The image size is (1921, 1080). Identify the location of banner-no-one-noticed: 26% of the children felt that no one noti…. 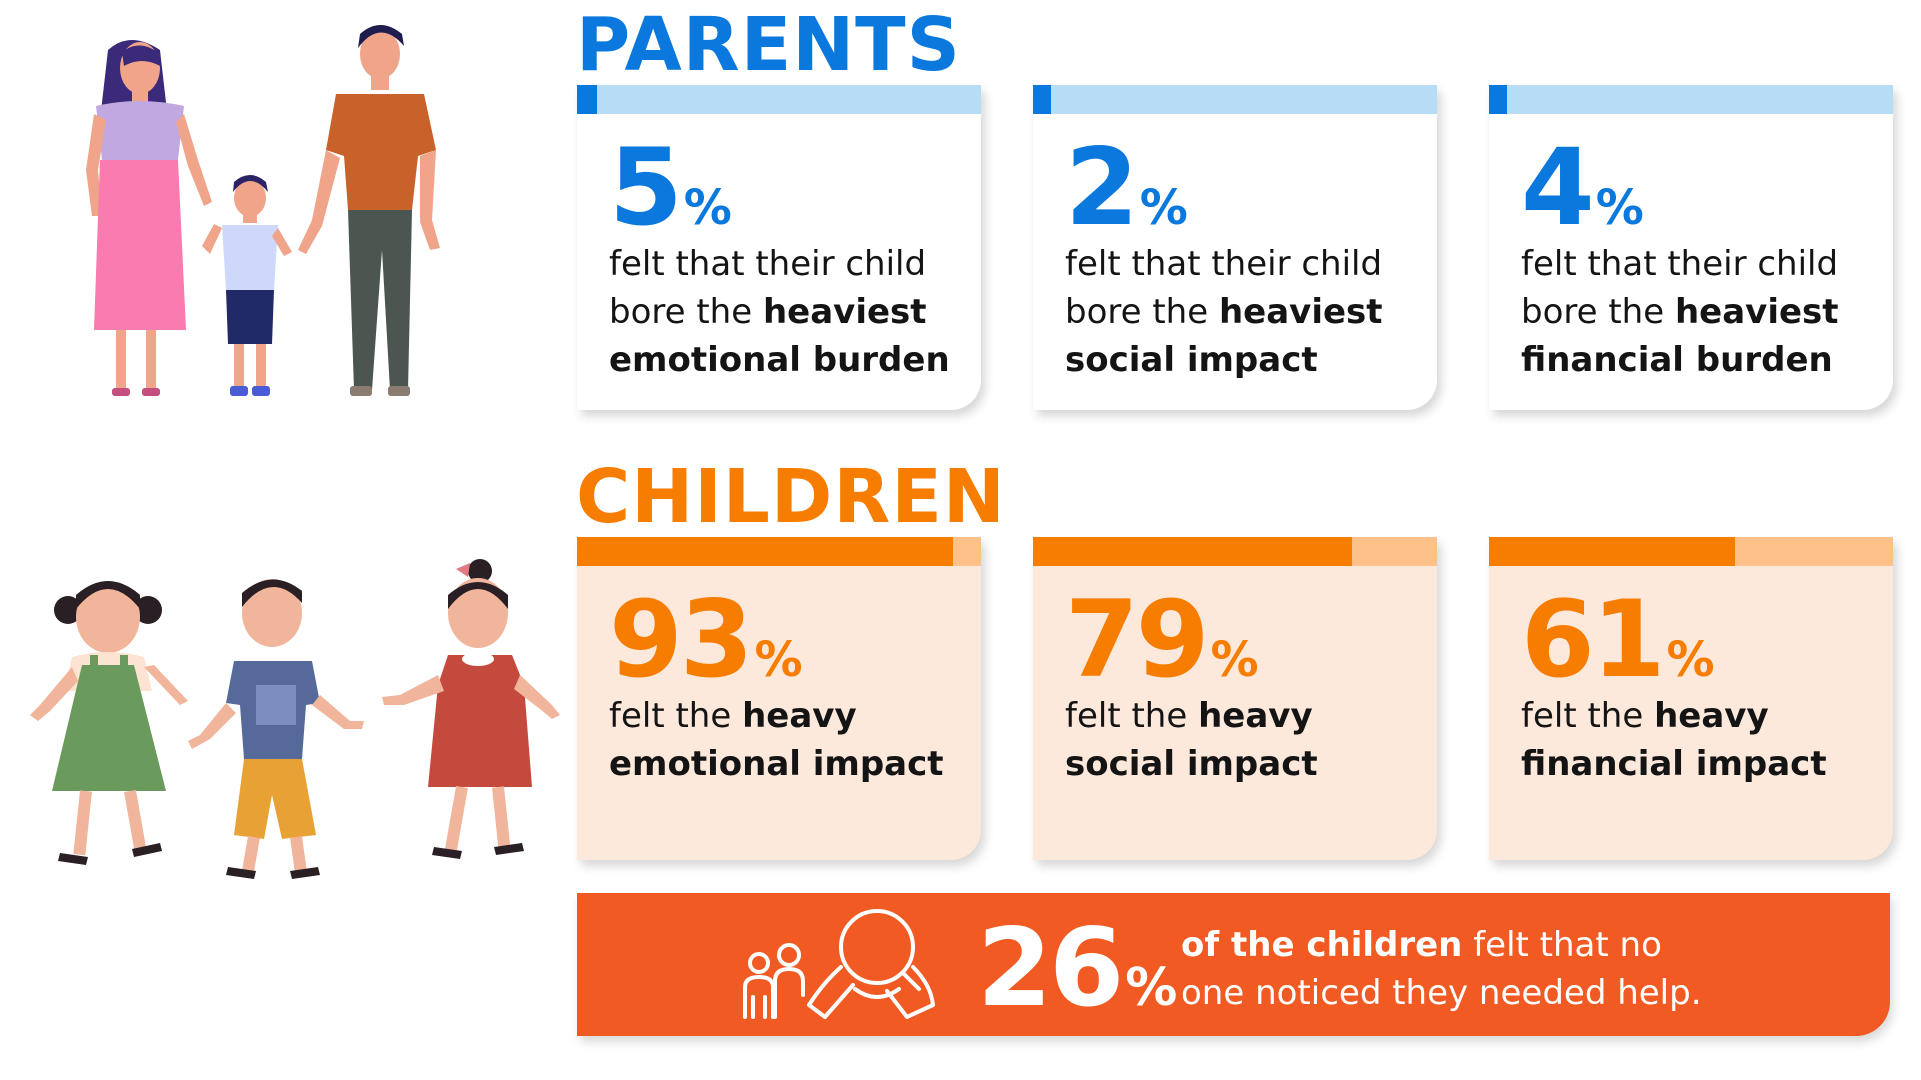
(1233, 964).